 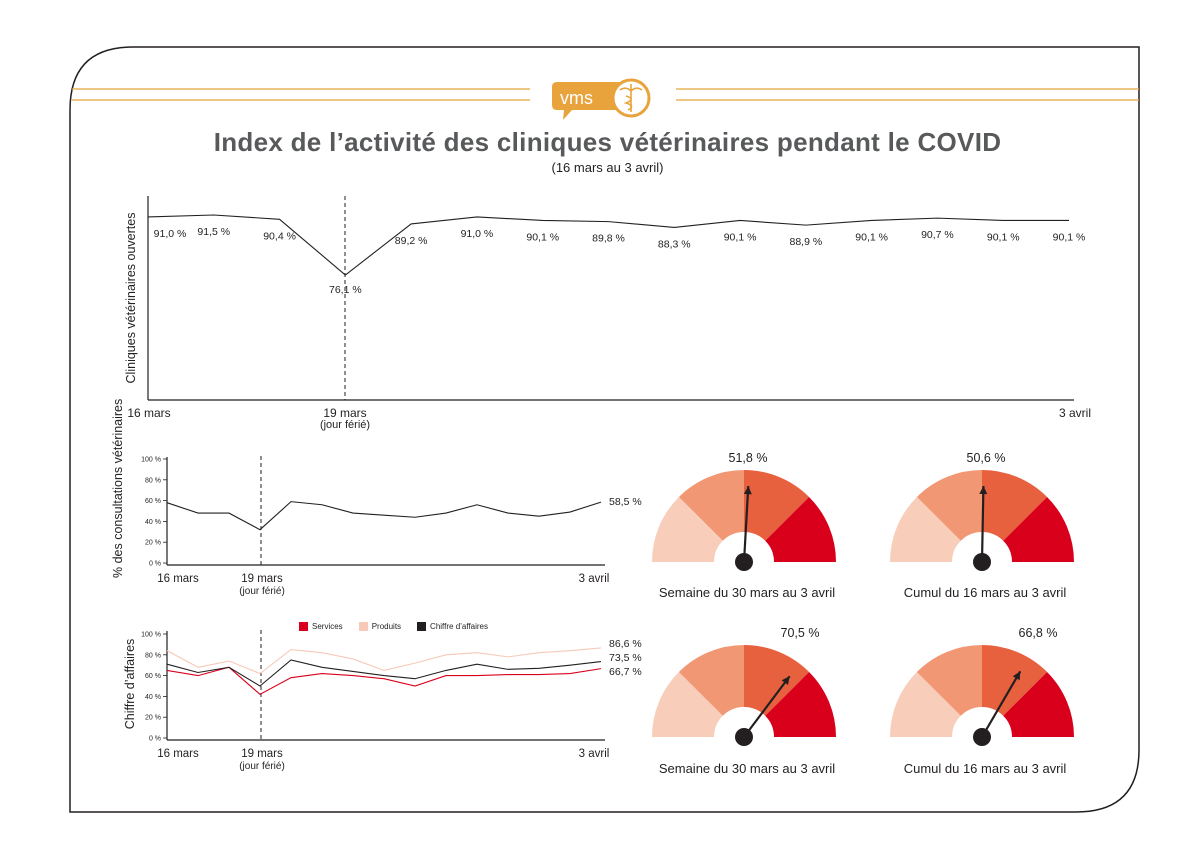 What do you see at coordinates (178, 754) in the screenshot?
I see `ca-x-label-start: 16 mars` at bounding box center [178, 754].